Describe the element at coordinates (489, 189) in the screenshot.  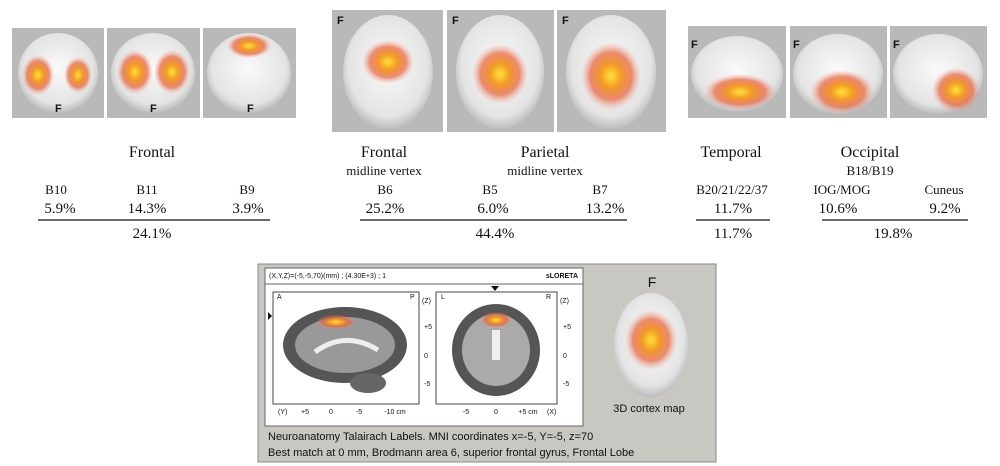
I see `area-label: B5` at that location.